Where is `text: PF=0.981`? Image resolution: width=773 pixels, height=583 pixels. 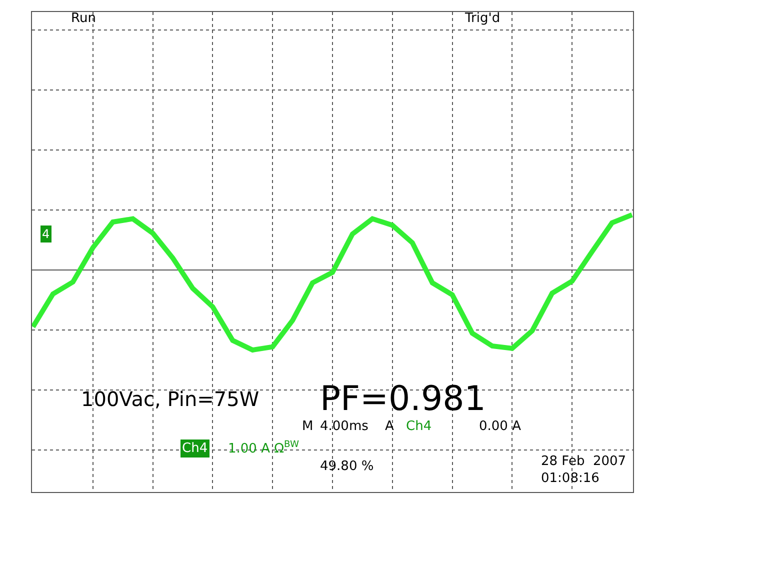 text: PF=0.981 is located at coordinates (403, 399).